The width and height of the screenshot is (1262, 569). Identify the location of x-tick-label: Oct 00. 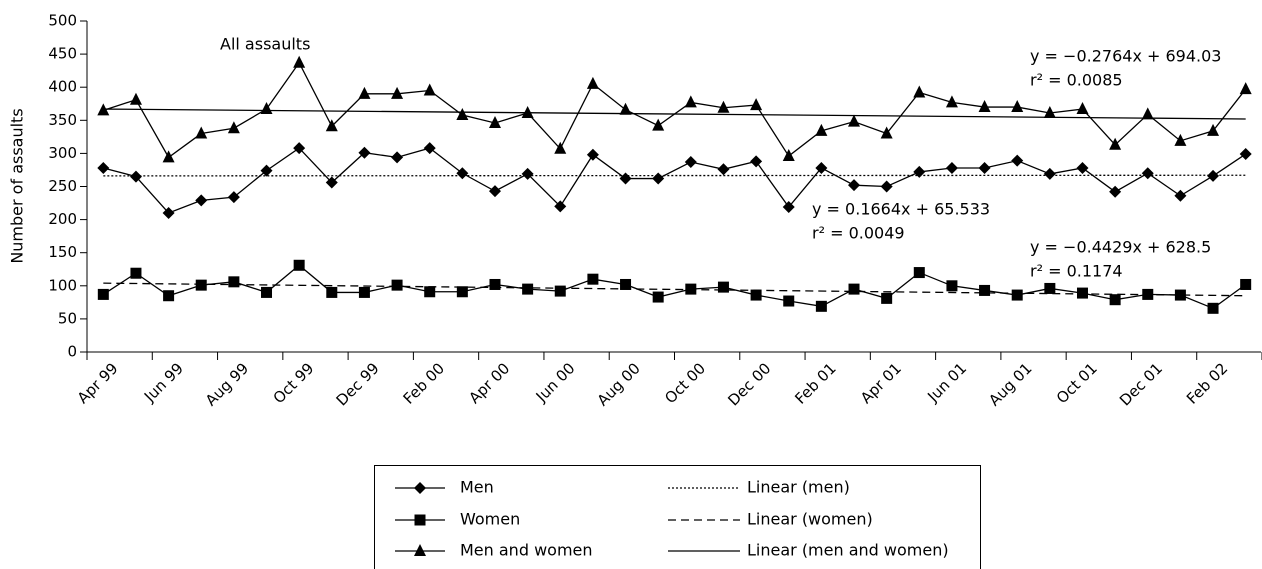
(685, 383).